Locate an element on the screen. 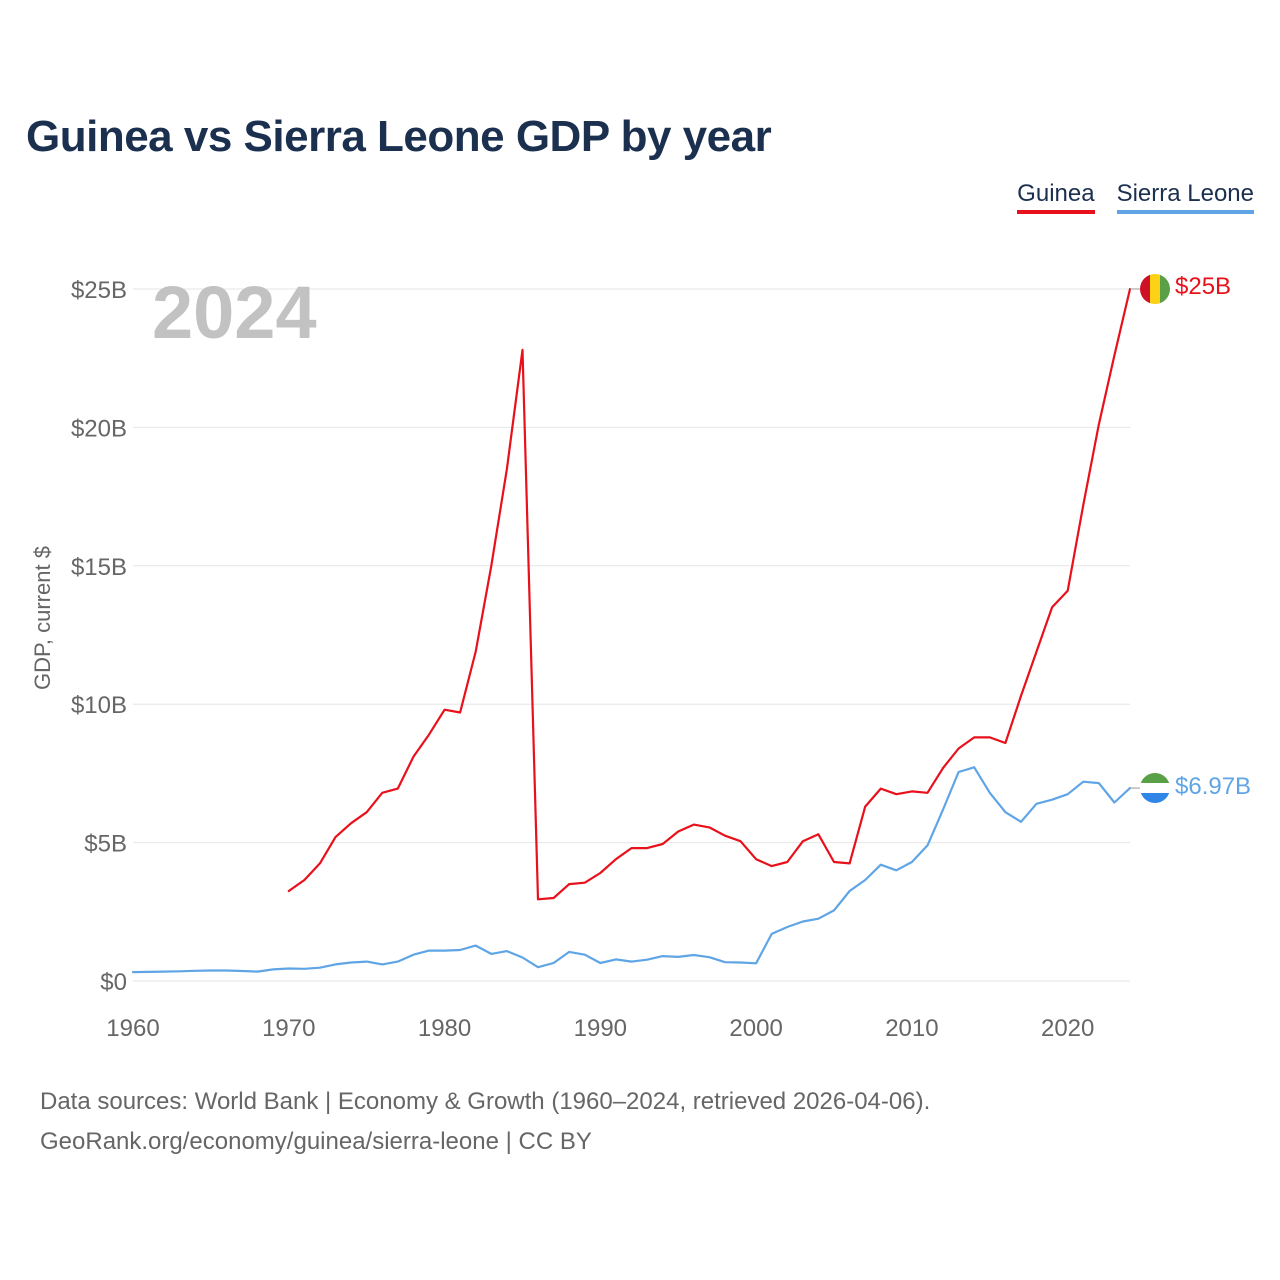 Image resolution: width=1280 pixels, height=1280 pixels. x-tick-label: 2020 is located at coordinates (1067, 1028).